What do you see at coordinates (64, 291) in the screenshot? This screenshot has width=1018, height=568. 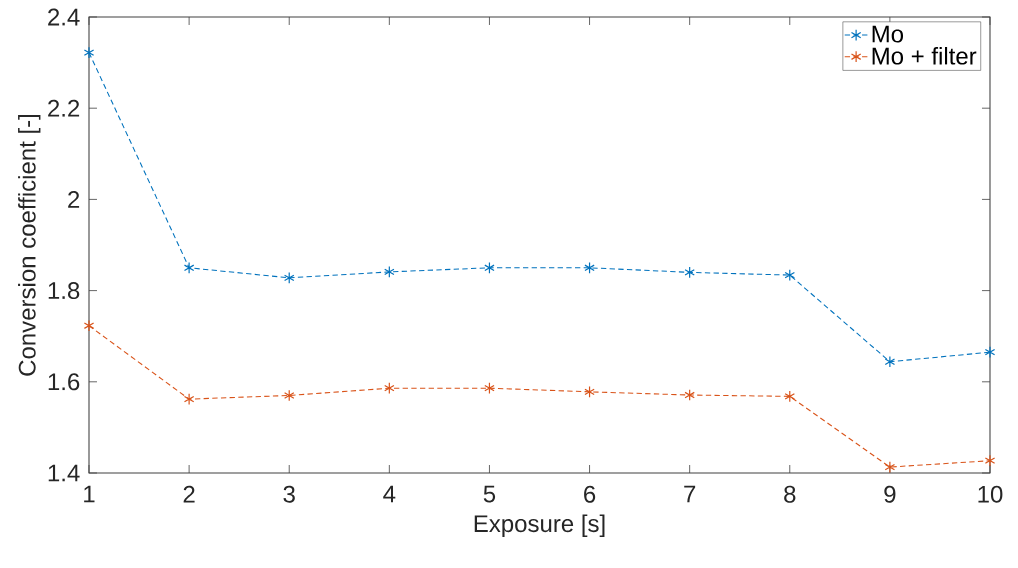 I see `y-tick-label: 1.8` at bounding box center [64, 291].